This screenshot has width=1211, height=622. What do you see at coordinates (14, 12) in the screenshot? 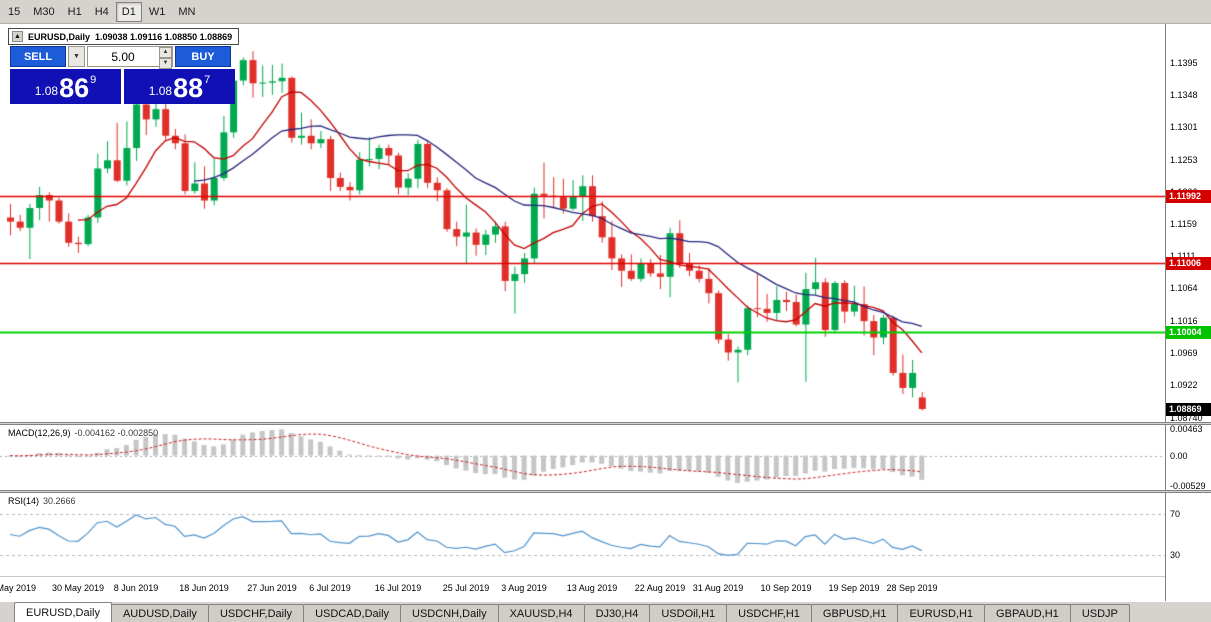
I see `period-button-15: 15` at bounding box center [14, 12].